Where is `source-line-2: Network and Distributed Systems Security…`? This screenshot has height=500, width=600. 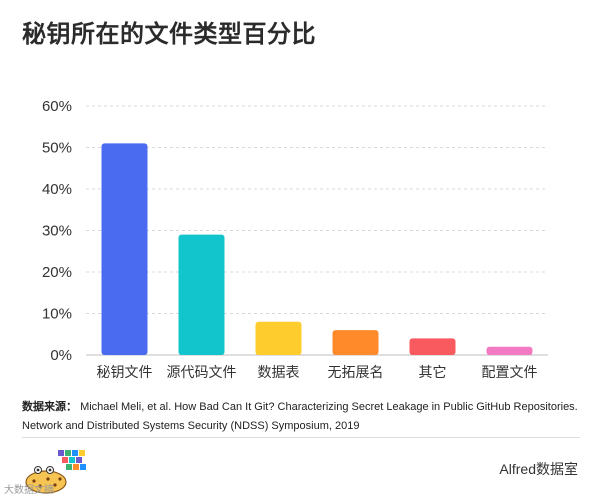
source-line-2: Network and Distributed Systems Security… is located at coordinates (191, 426).